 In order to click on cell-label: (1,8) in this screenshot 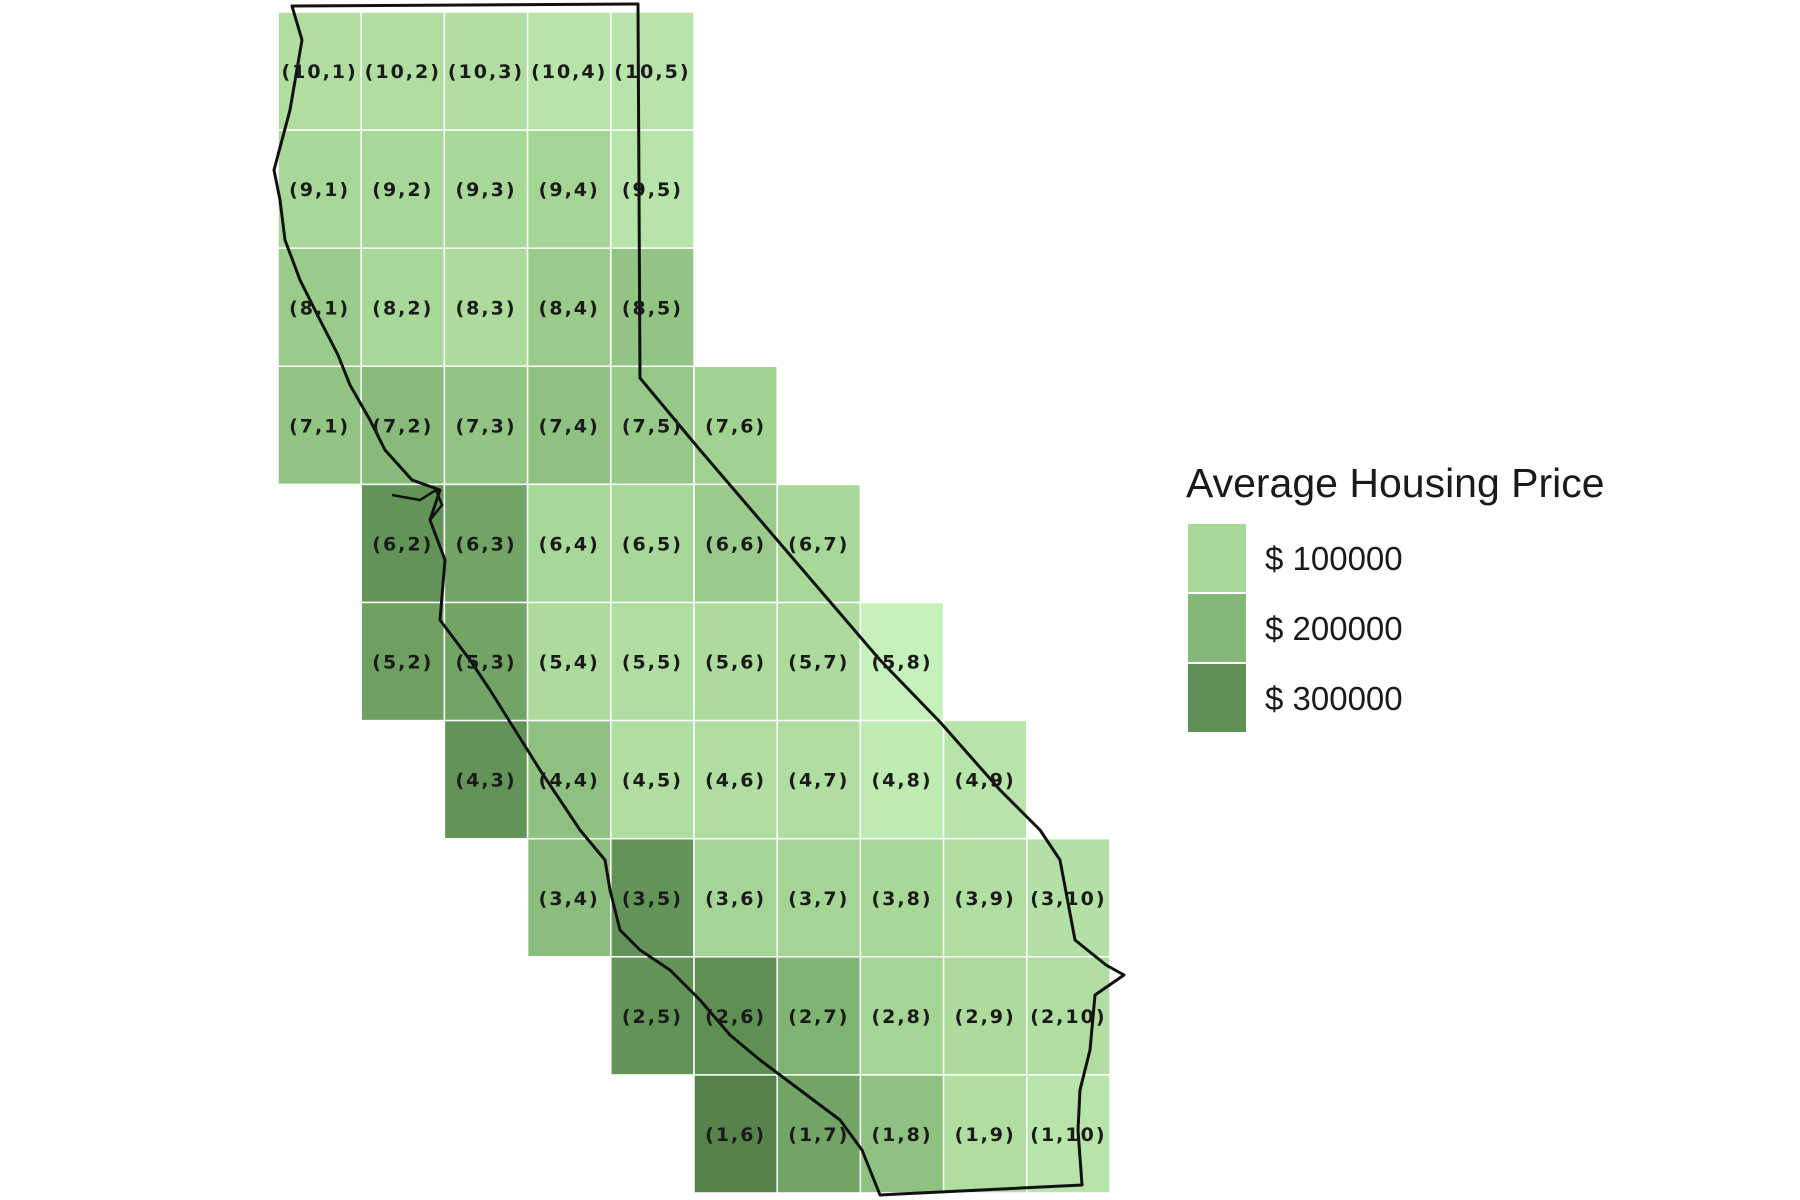, I will do `click(901, 1135)`.